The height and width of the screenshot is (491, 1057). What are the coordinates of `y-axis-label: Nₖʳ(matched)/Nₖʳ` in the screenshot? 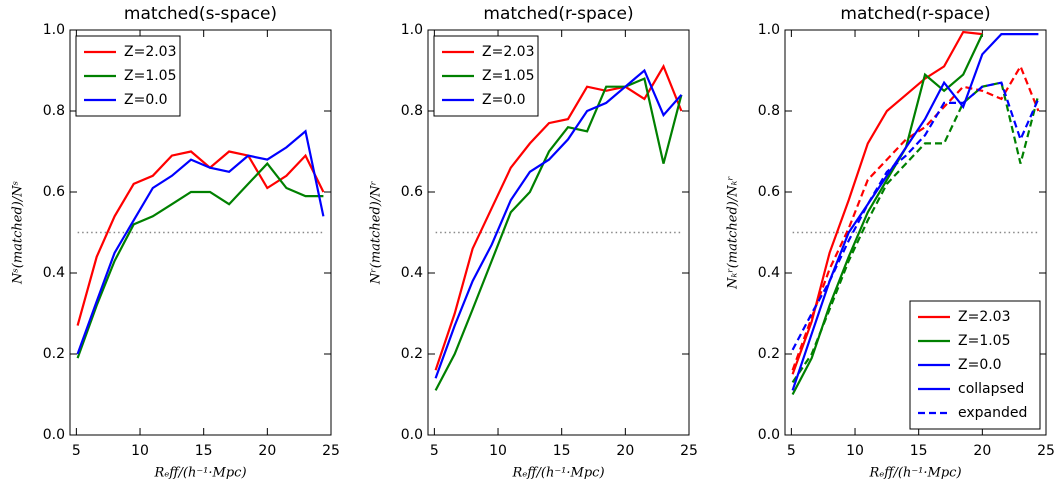 It's located at (733, 233).